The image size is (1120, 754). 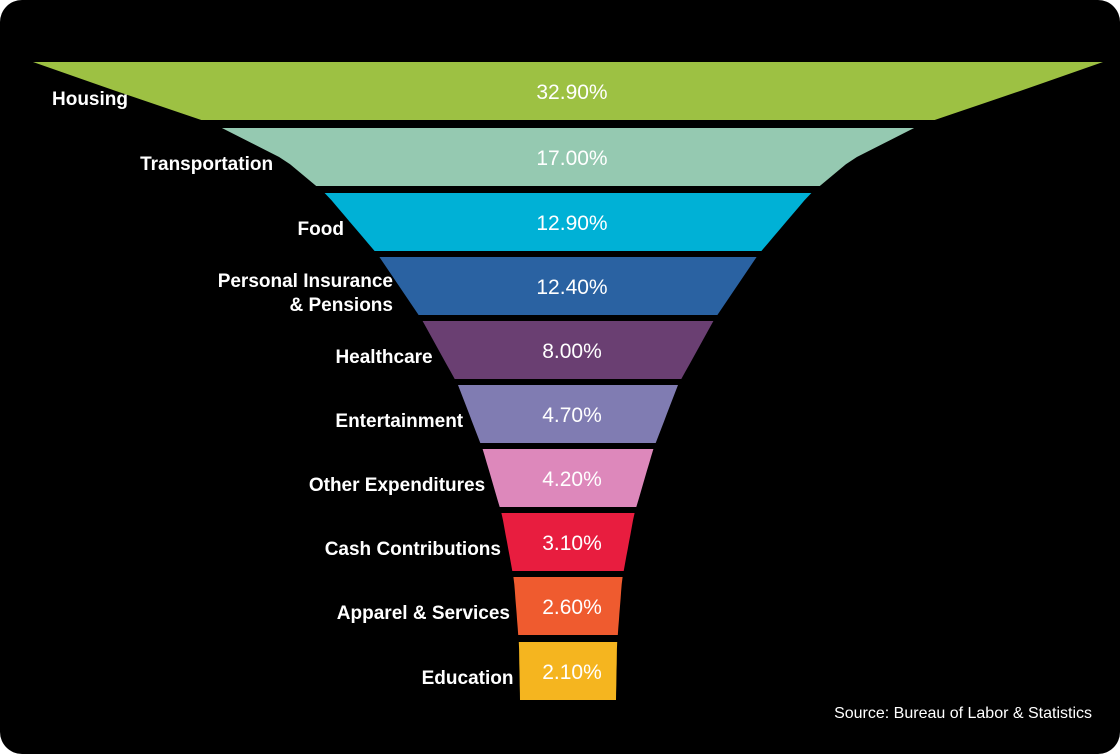 I want to click on value-label: 3.10%, so click(x=572, y=543).